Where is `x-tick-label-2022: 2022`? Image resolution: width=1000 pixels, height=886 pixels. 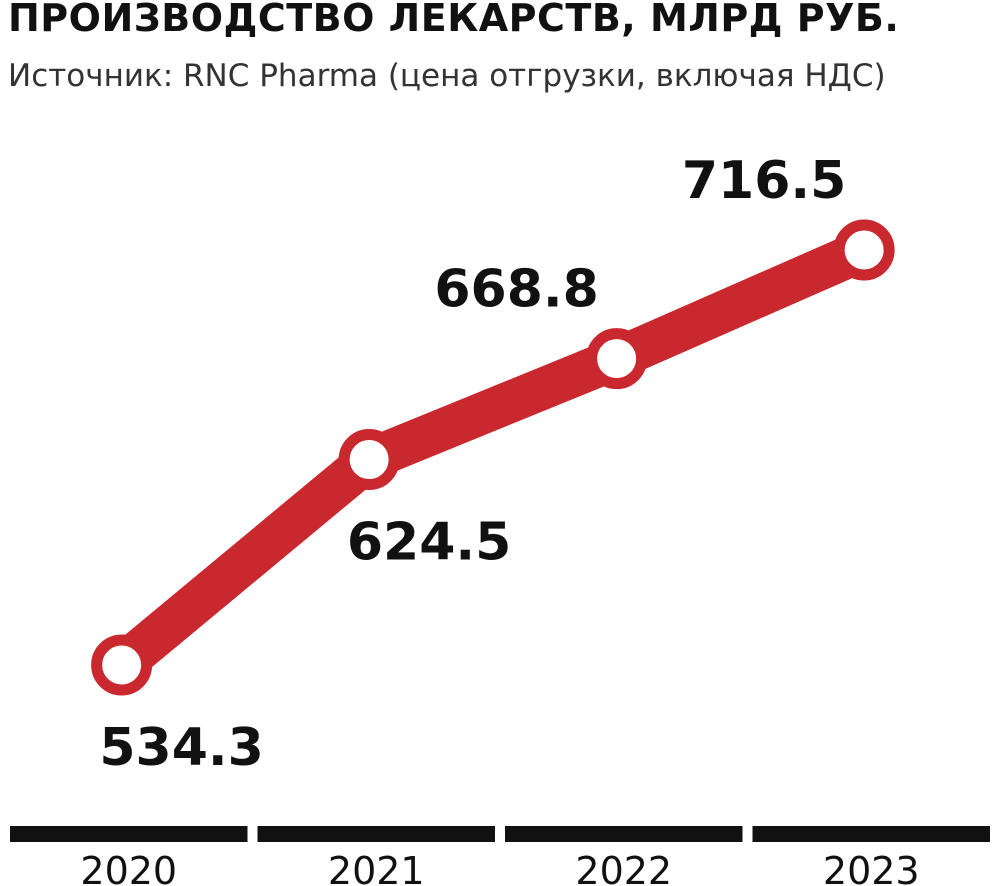
x-tick-label-2022: 2022 is located at coordinates (623, 867).